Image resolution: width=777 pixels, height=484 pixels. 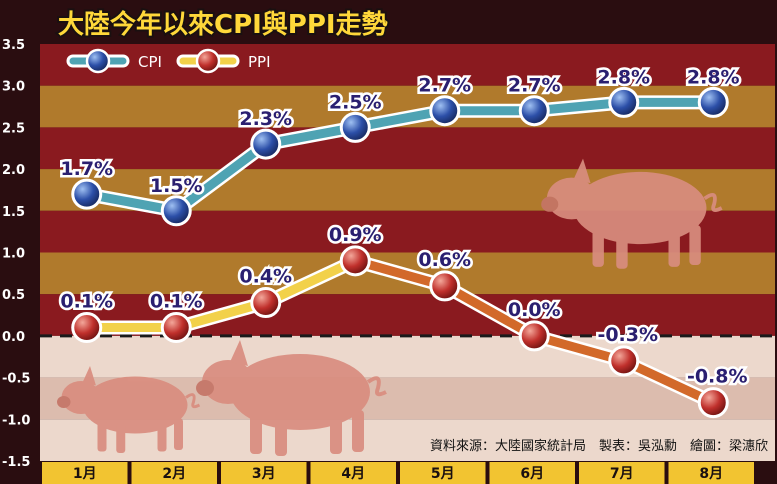 I want to click on y-axis: -1.5 -1.0 -0.5 0.0 0.5 1.0 1.5 2.0 2.5 3.0 3.5, so click(x=16, y=254).